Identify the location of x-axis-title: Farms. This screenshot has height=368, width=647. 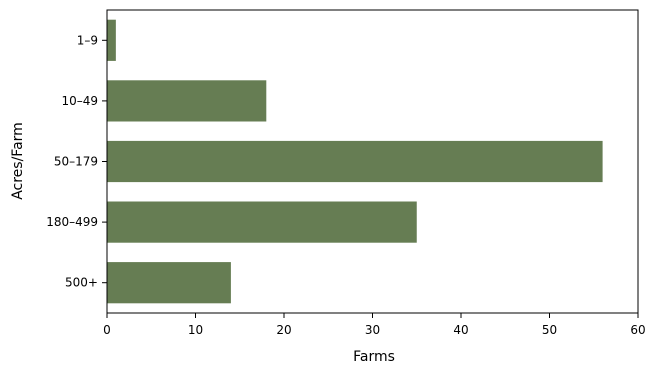
(374, 356).